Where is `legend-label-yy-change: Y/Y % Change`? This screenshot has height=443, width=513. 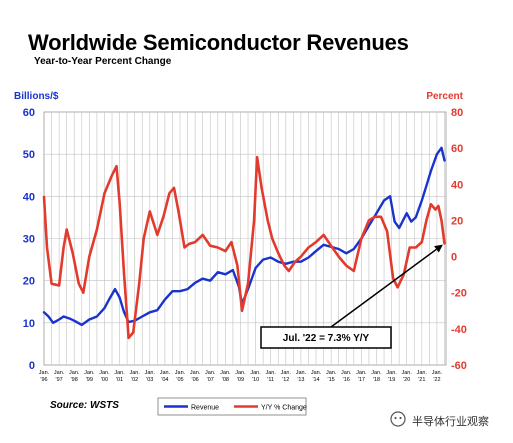
legend-label-yy-change: Y/Y % Change is located at coordinates (284, 408).